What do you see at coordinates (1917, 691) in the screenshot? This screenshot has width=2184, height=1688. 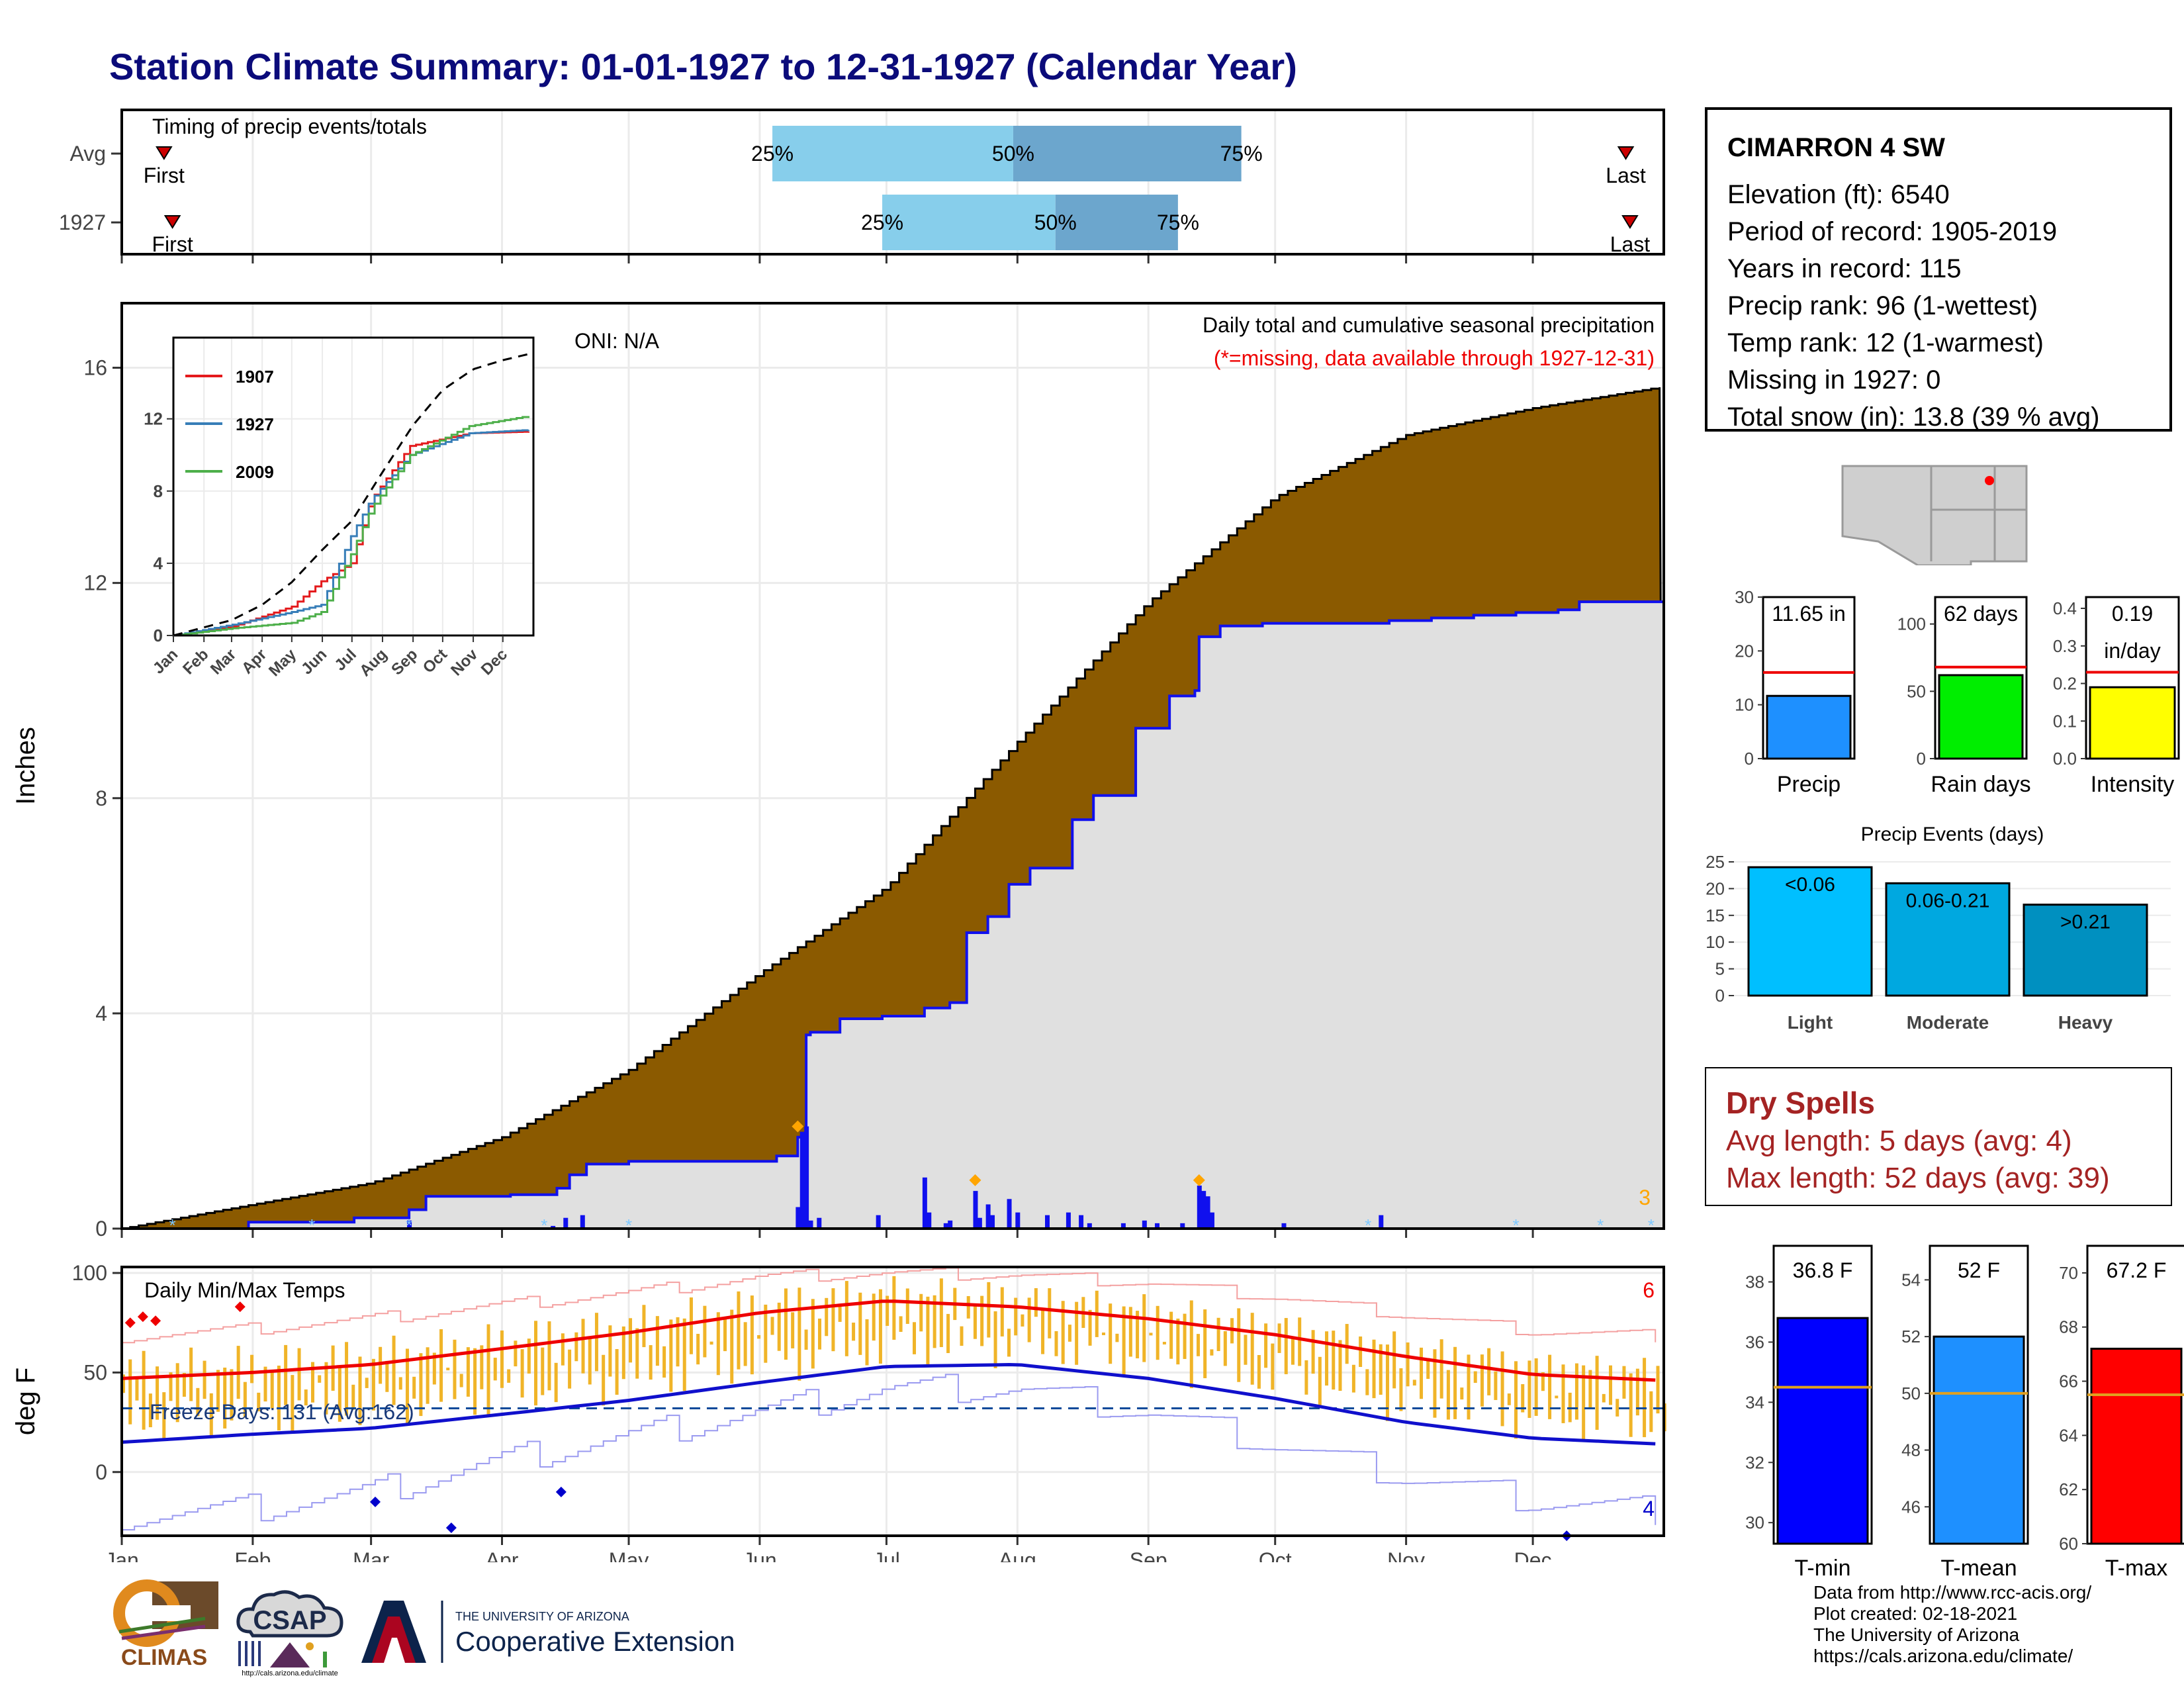 I see `summary-ytick-label: 50` at bounding box center [1917, 691].